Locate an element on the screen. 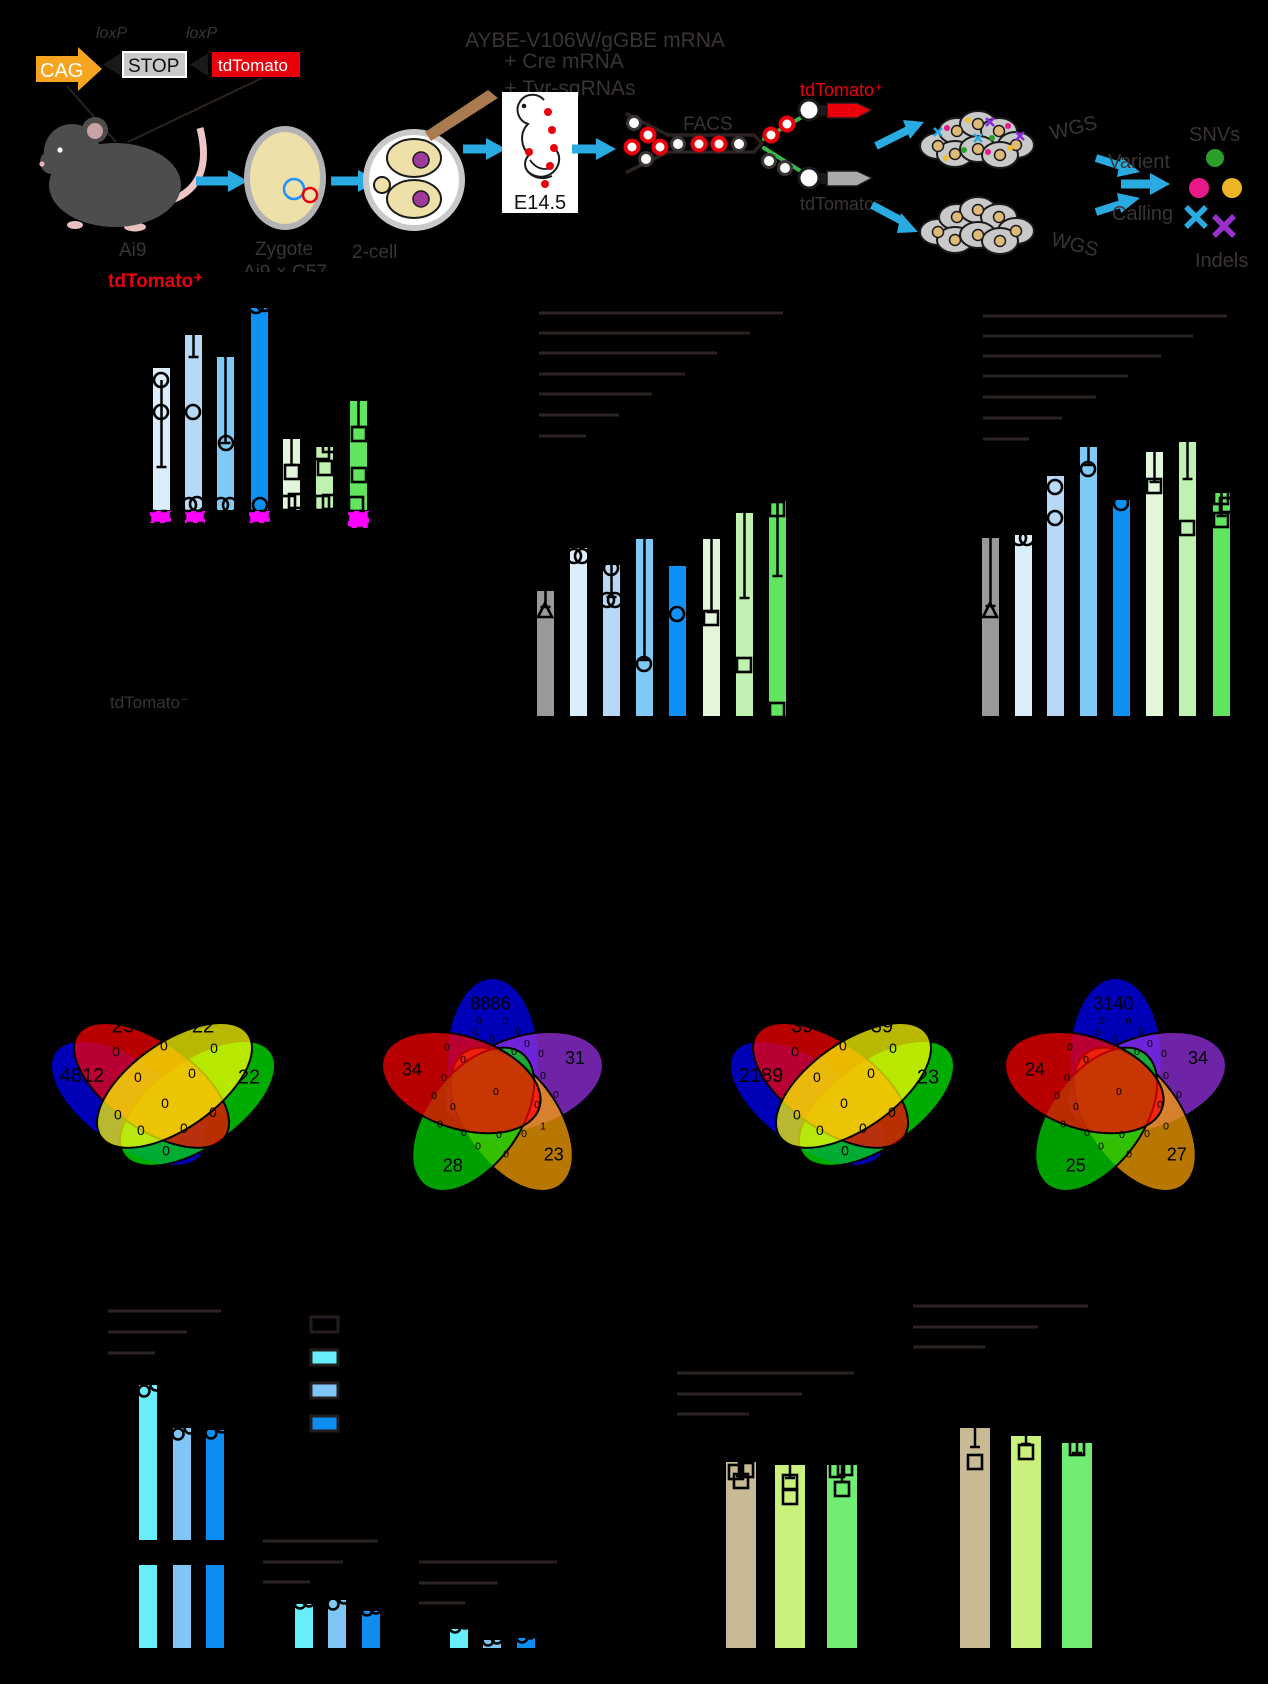  embryo-dot is located at coordinates (545, 184).